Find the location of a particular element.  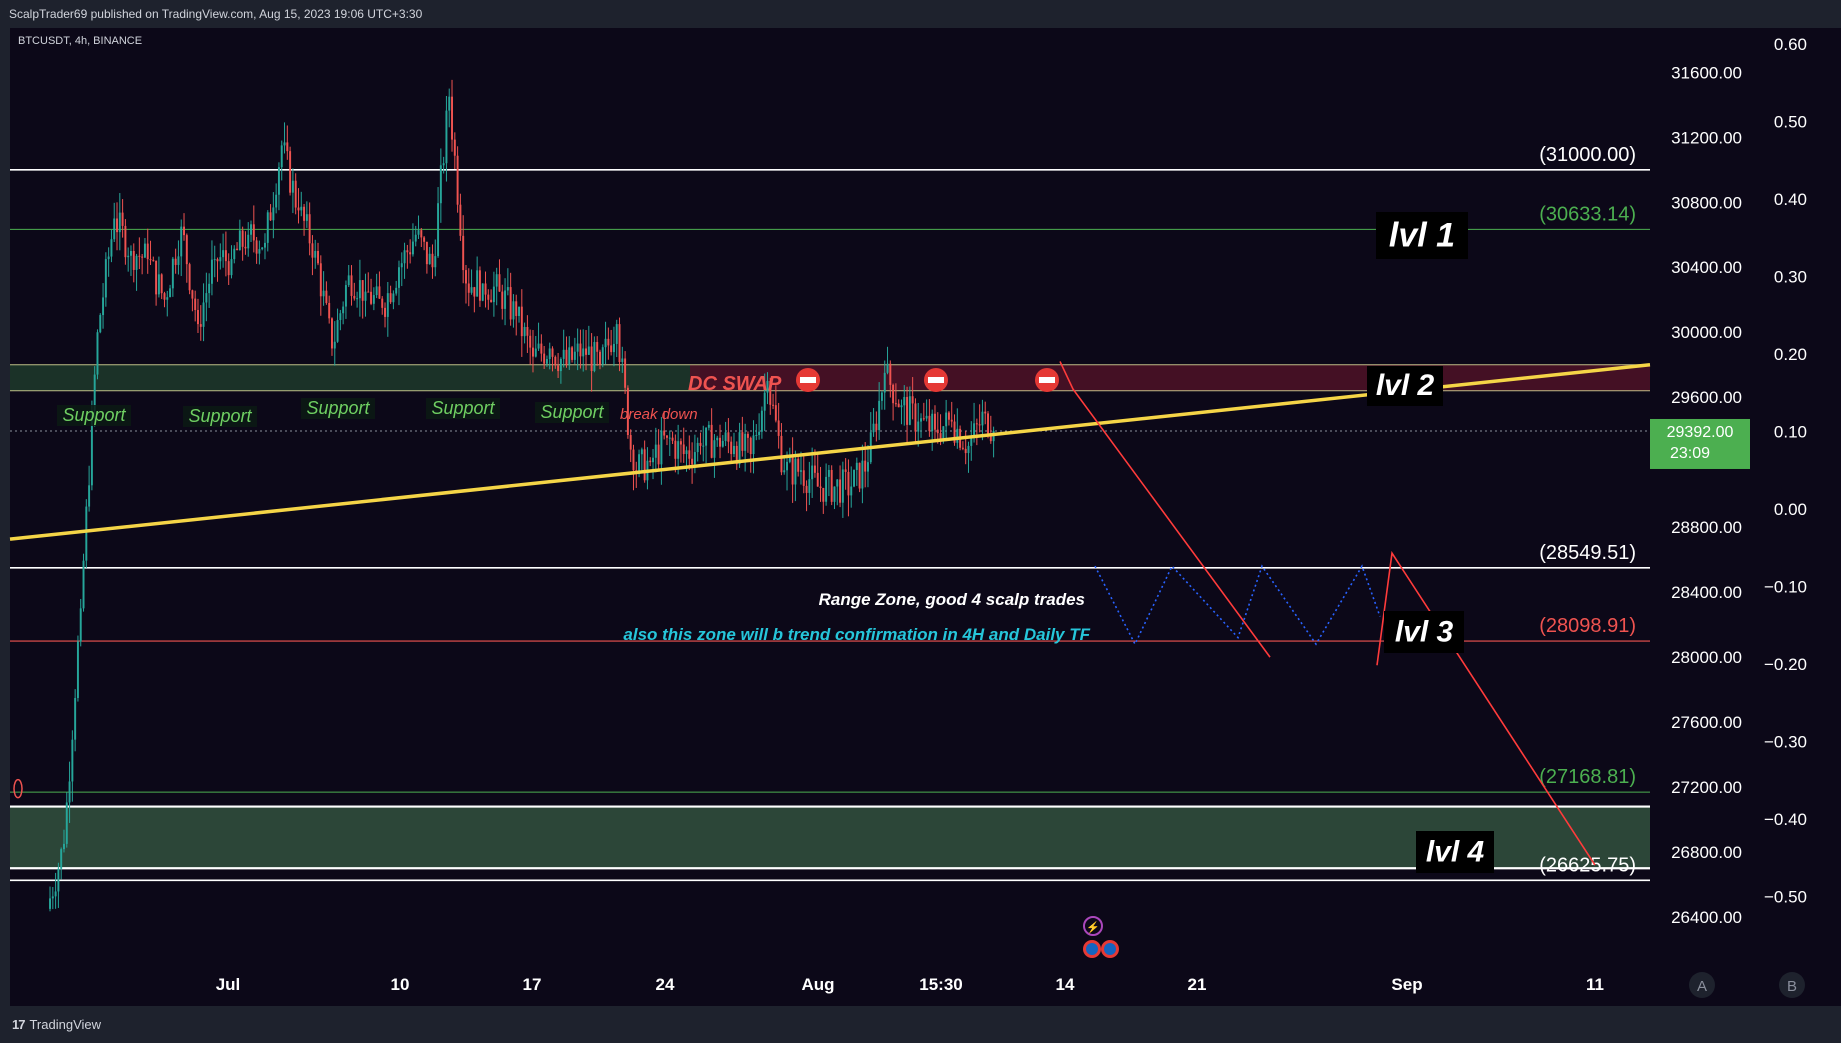

dc-swap-zone is located at coordinates (1170, 377).